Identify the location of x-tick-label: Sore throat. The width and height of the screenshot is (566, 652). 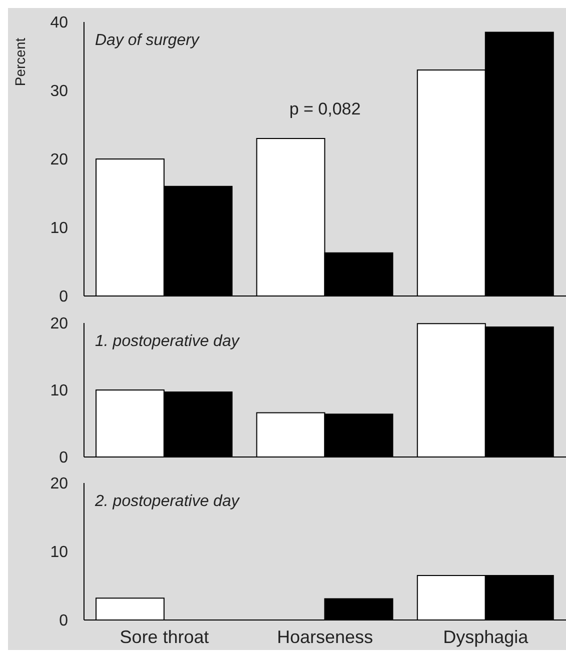
(164, 636).